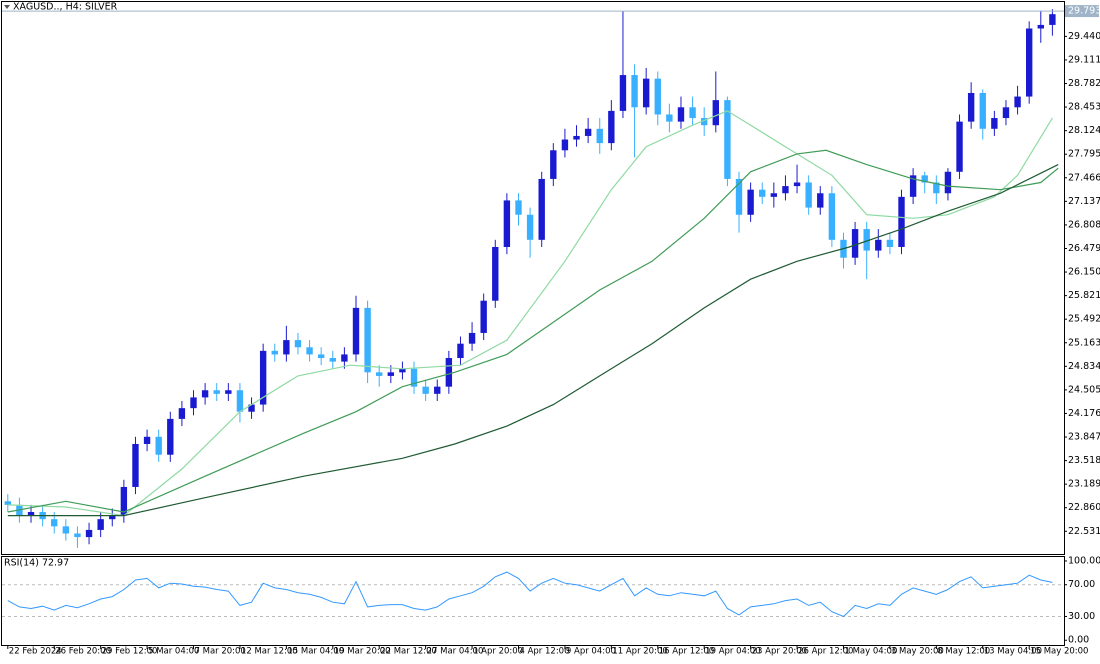 This screenshot has width=1100, height=664. I want to click on x-tick-label: 19 Mar 20:00, so click(362, 652).